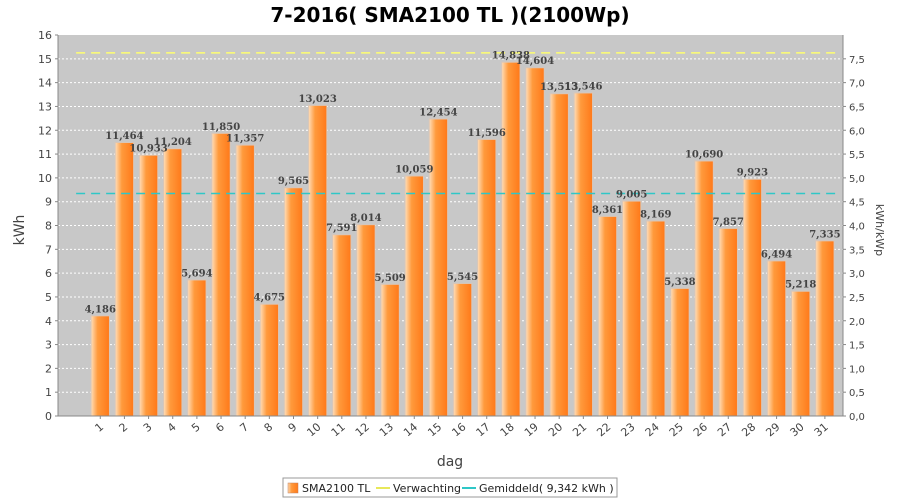 This screenshot has height=500, width=900. I want to click on y-tick-label: 10, so click(45, 178).